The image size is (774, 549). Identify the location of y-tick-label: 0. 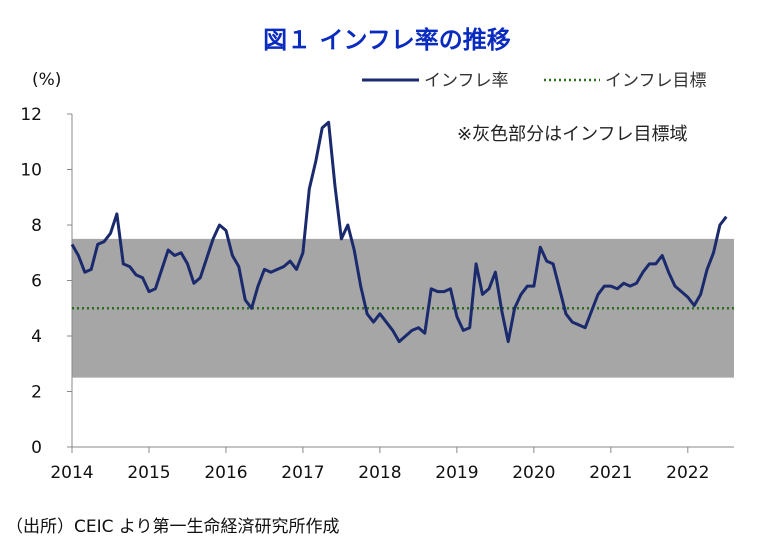
(36, 448).